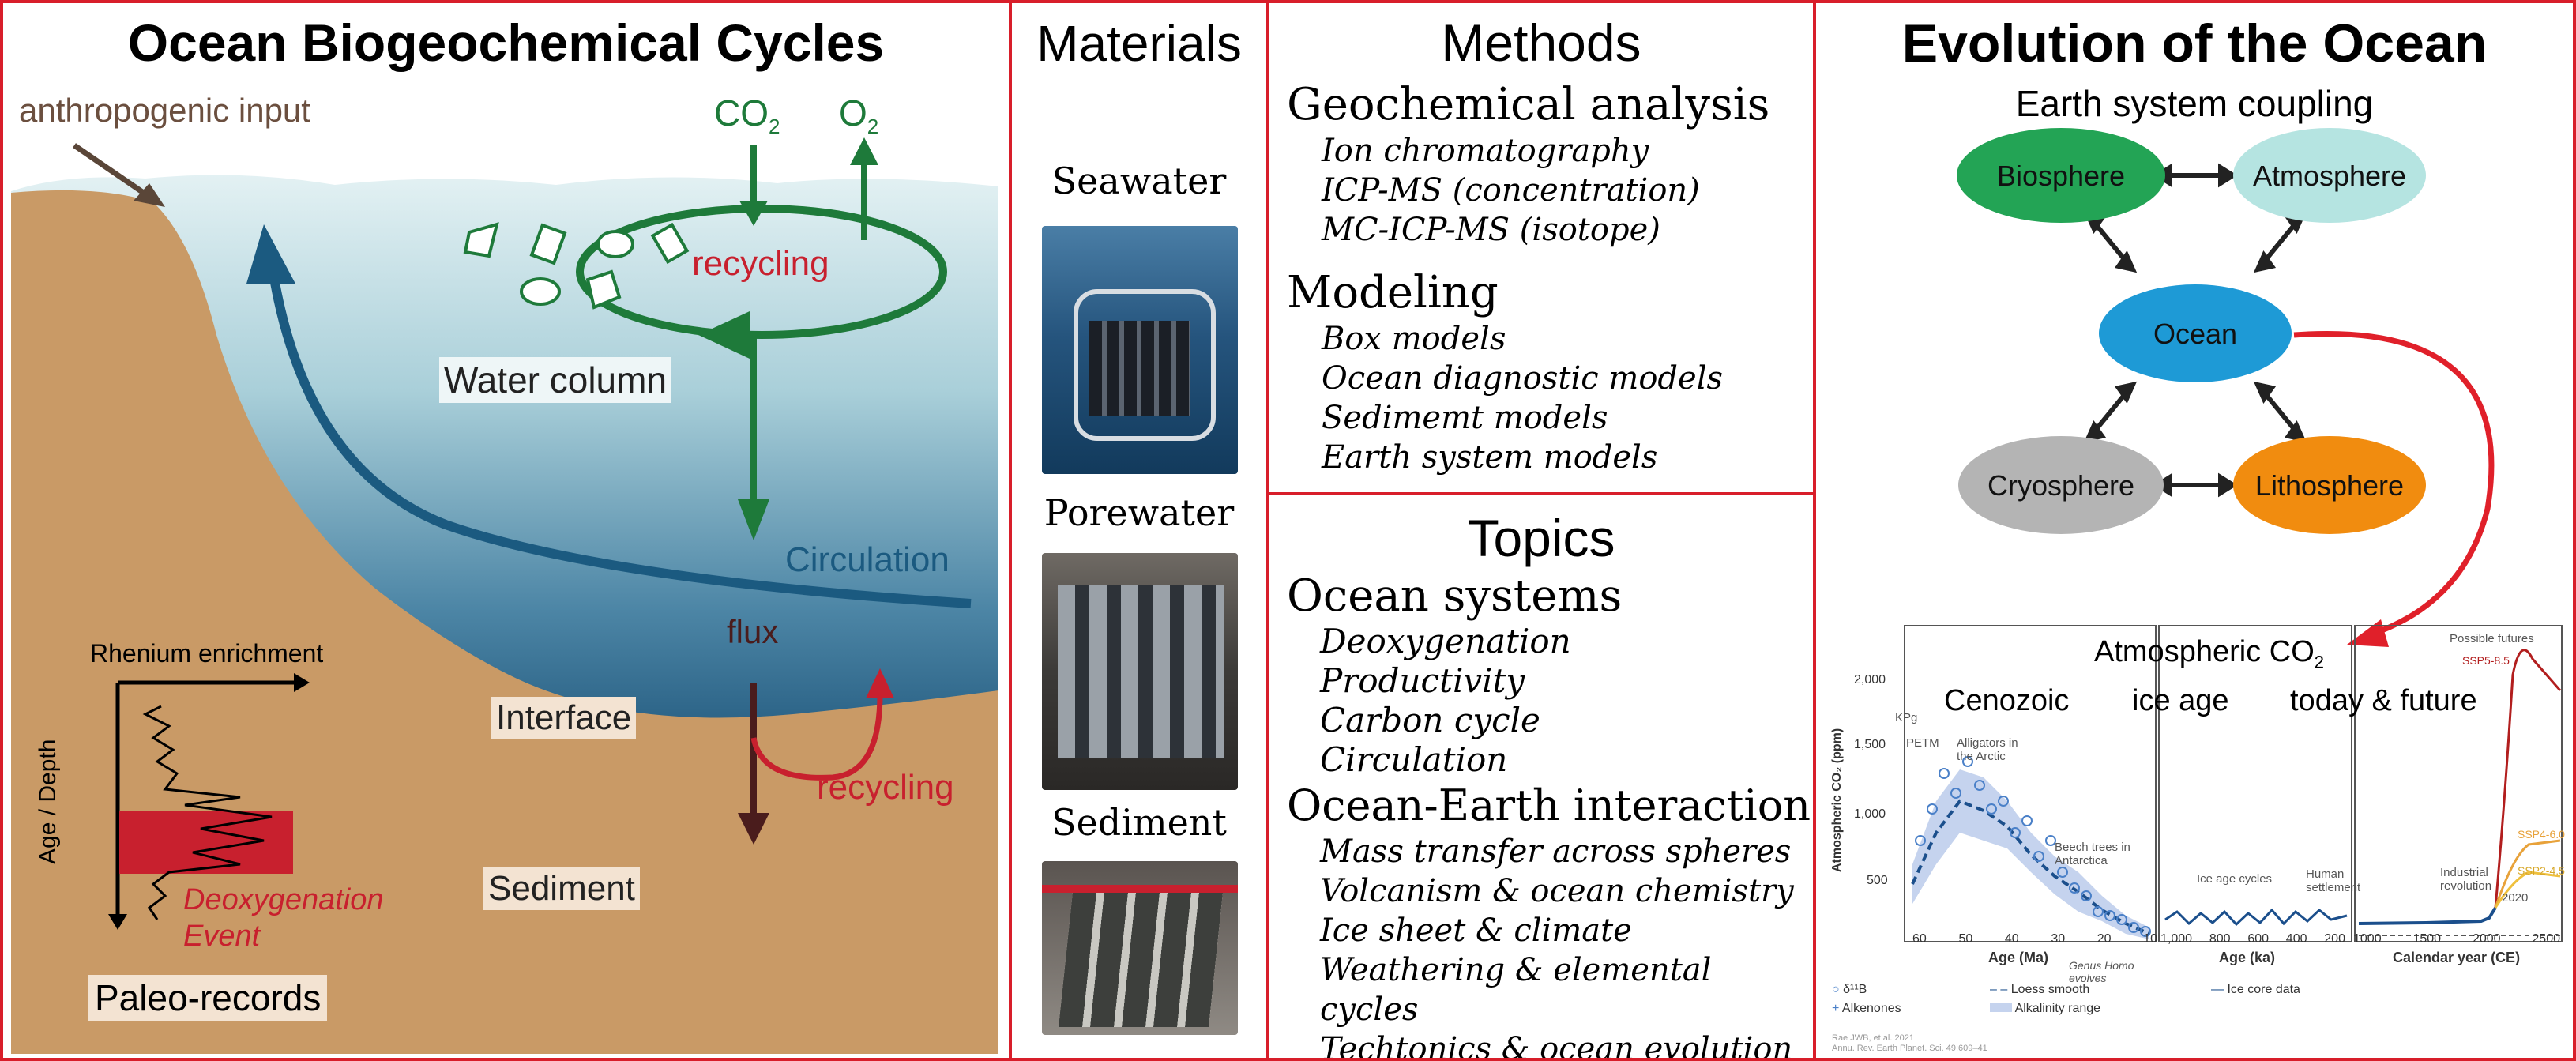  I want to click on x2-tick: 1,000, so click(2177, 939).